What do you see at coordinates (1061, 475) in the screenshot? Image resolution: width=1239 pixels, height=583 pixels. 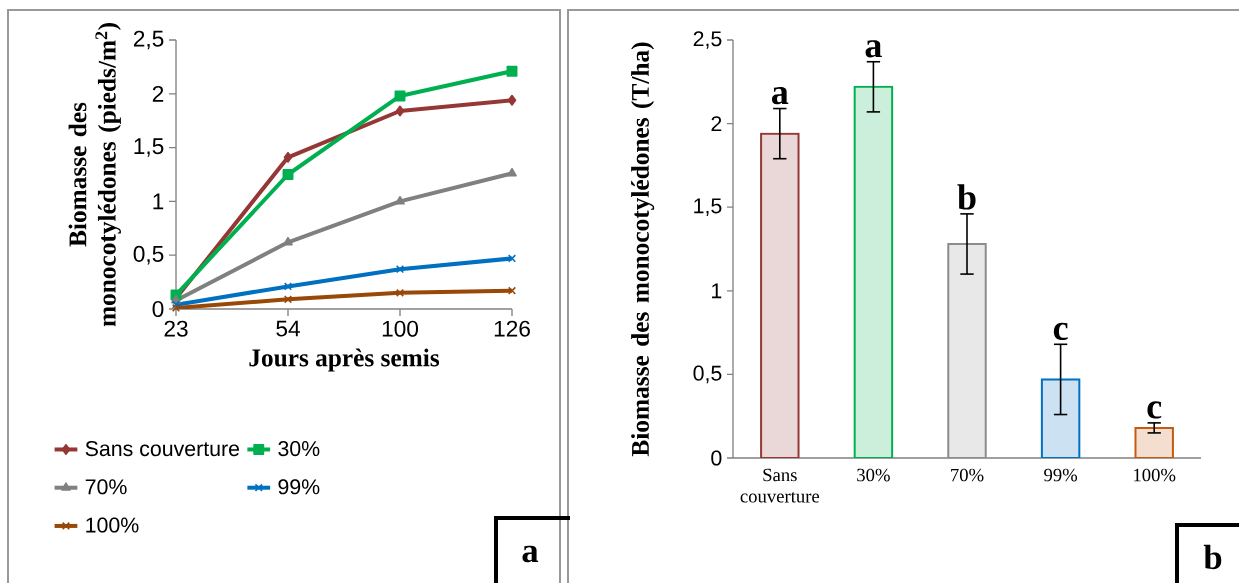 I see `x-tick-label: 99%` at bounding box center [1061, 475].